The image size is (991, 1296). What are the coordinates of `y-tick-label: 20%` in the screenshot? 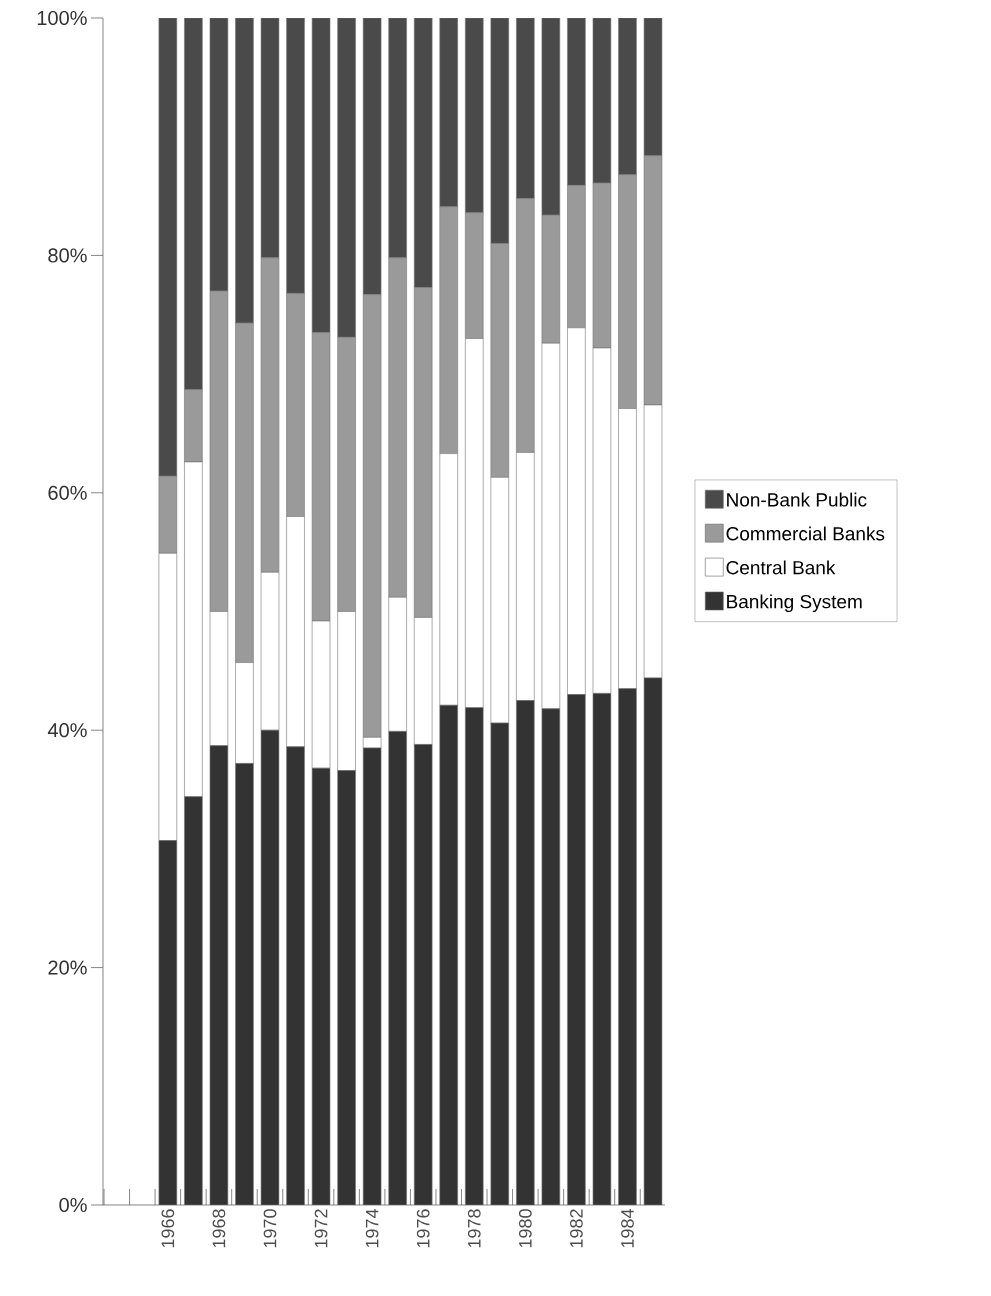 It's located at (67, 967).